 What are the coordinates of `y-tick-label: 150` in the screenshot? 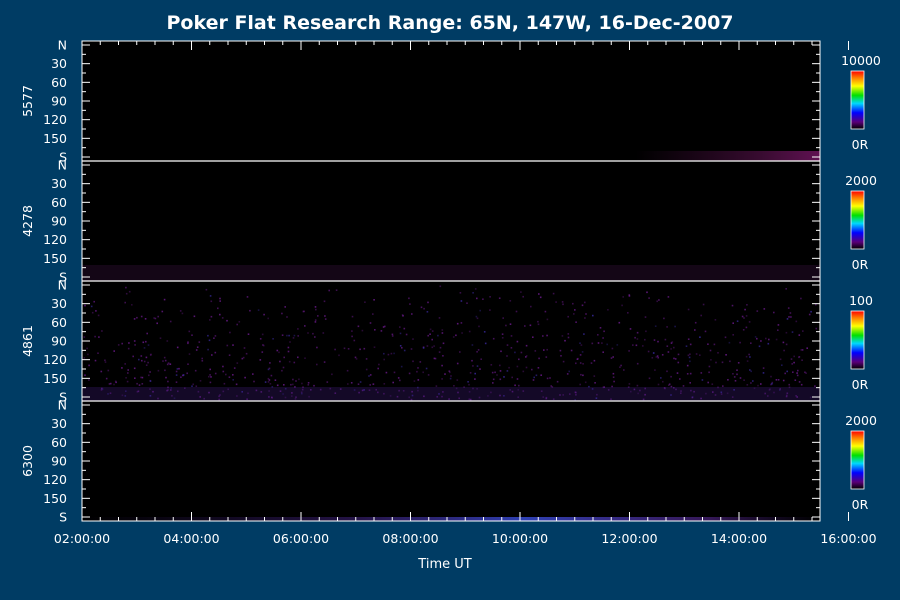 It's located at (55, 258).